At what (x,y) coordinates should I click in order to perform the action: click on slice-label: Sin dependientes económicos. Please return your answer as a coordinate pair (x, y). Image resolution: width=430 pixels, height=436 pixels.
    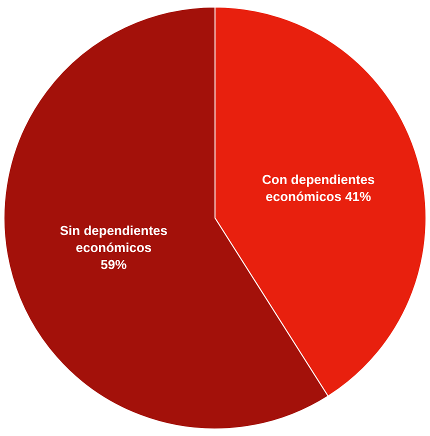
    Looking at the image, I should click on (114, 239).